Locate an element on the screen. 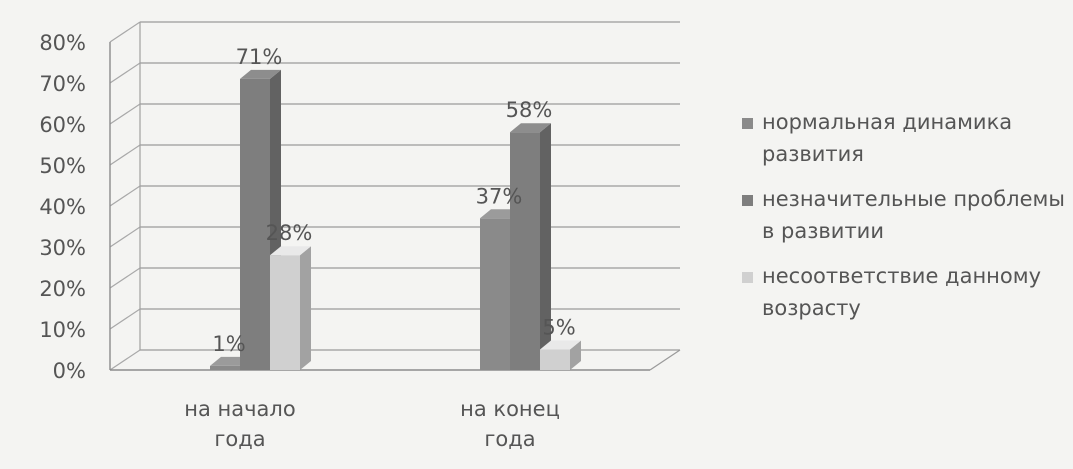 Image resolution: width=1073 pixels, height=469 pixels. y-tick-label: 40% is located at coordinates (62, 207).